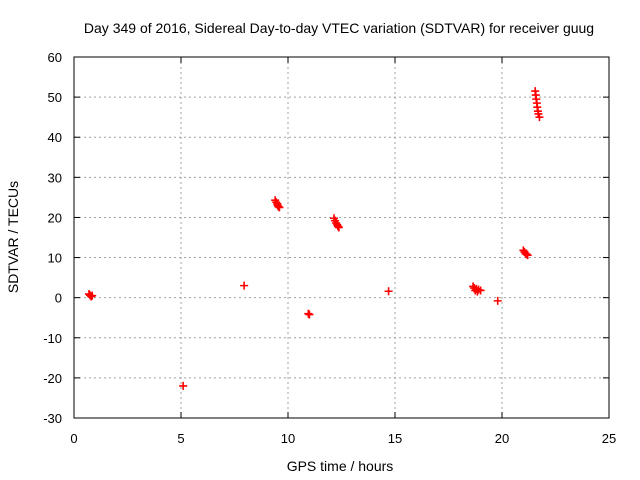 This screenshot has height=480, width=640. I want to click on y-tick-label: 40, so click(55, 137).